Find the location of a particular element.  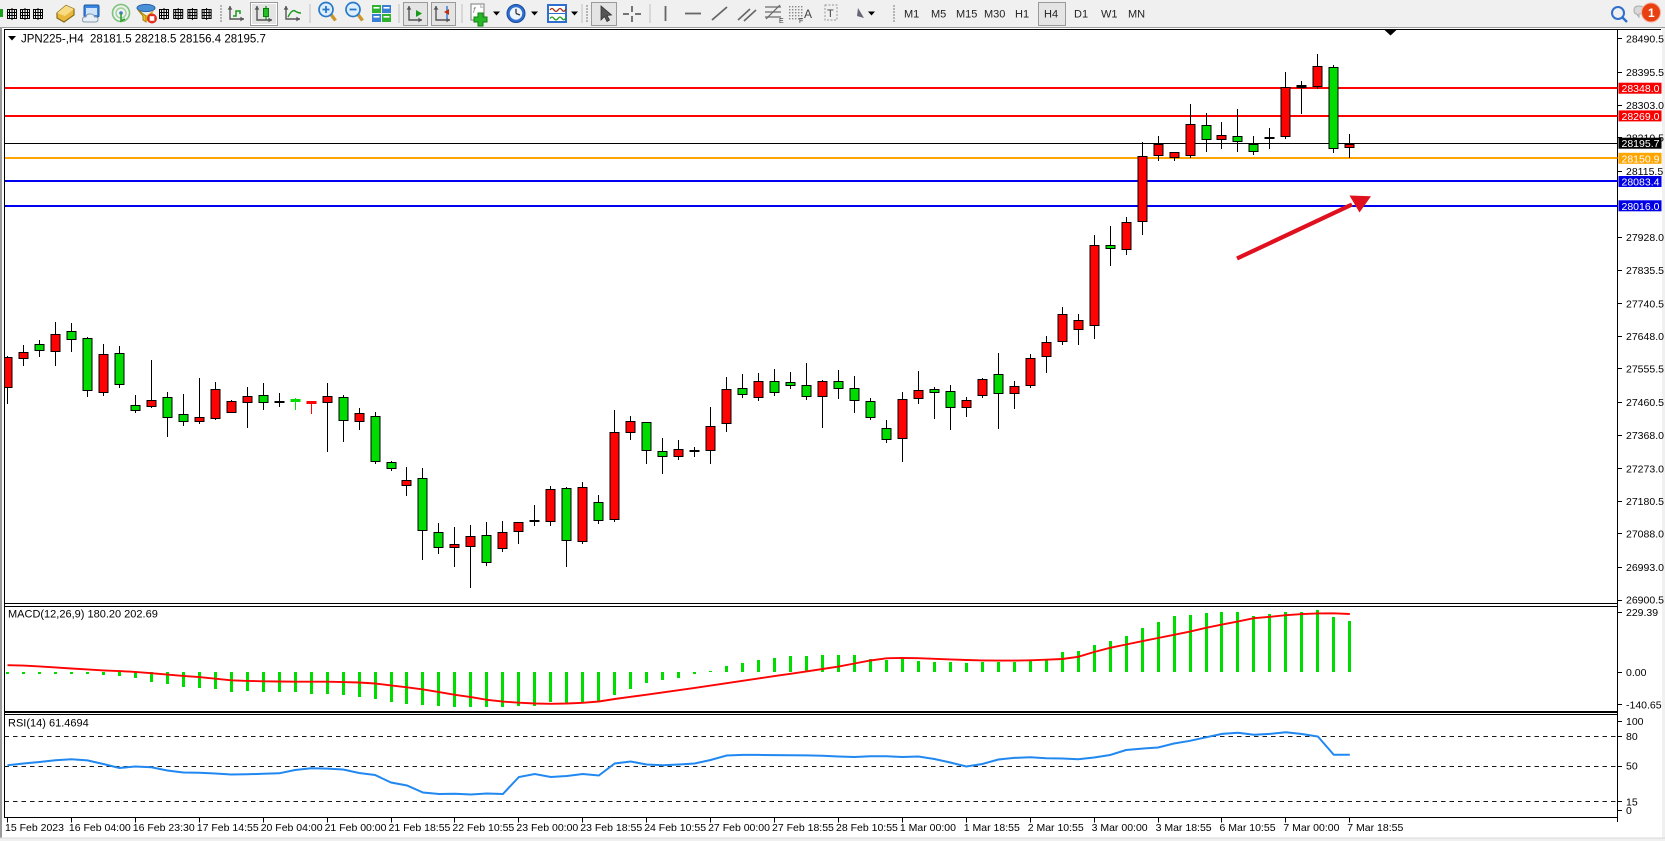

svg-text: f is located at coordinates (474, 10).